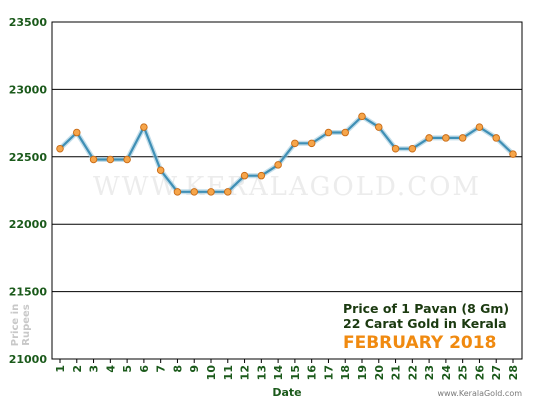 This screenshot has width=550, height=400. I want to click on y-tick-label-21500: 21500, so click(28, 292).